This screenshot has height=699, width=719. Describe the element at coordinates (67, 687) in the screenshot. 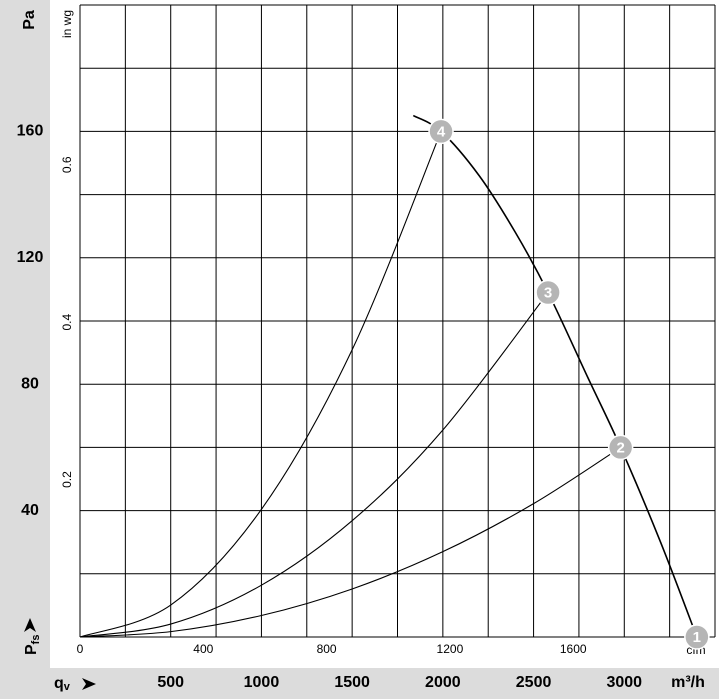

I see `x-label-sub: v` at that location.